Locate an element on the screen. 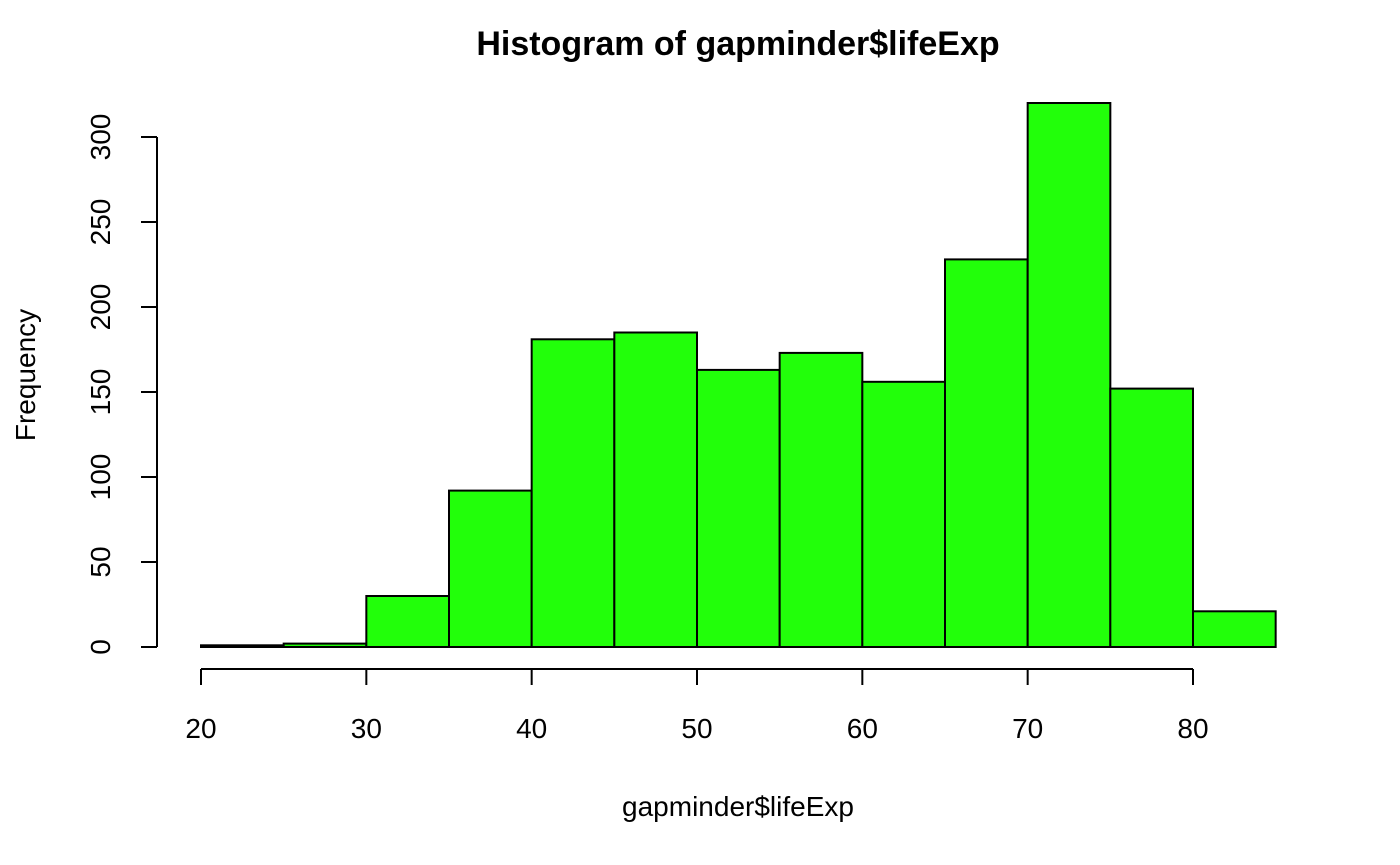  chart-title: Histogram of gapminder$lifeExp is located at coordinates (737, 44).